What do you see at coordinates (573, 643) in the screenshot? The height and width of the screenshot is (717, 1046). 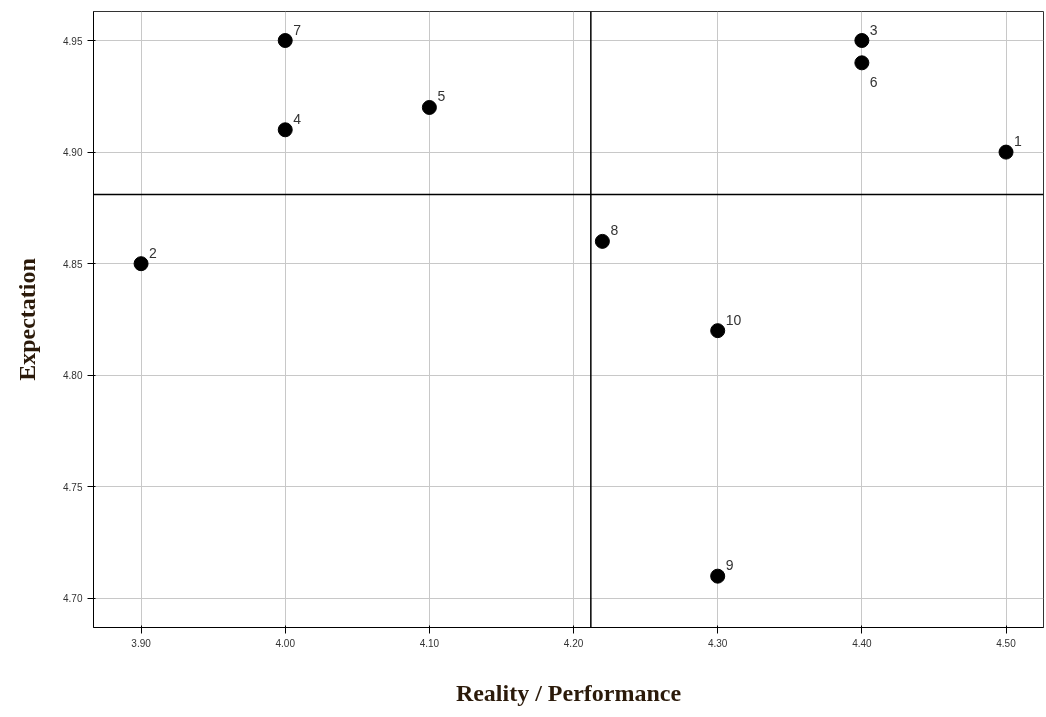 I see `x-tick-label: 4.20` at bounding box center [573, 643].